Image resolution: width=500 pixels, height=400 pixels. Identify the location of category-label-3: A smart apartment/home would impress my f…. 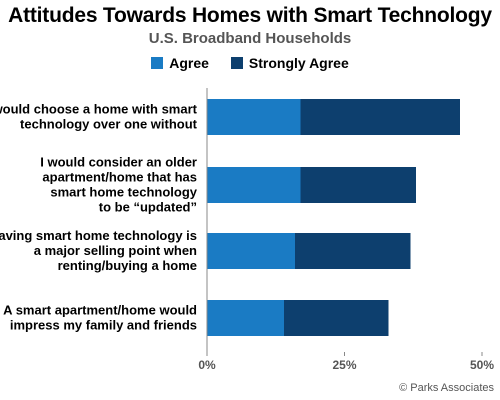
(100, 318).